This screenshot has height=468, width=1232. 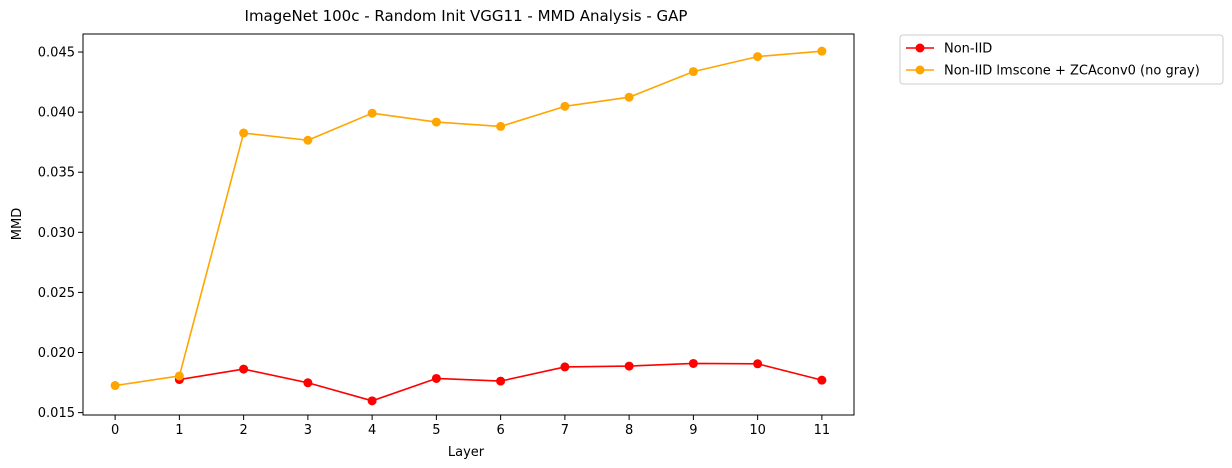 What do you see at coordinates (179, 430) in the screenshot?
I see `x-tick-label: 1` at bounding box center [179, 430].